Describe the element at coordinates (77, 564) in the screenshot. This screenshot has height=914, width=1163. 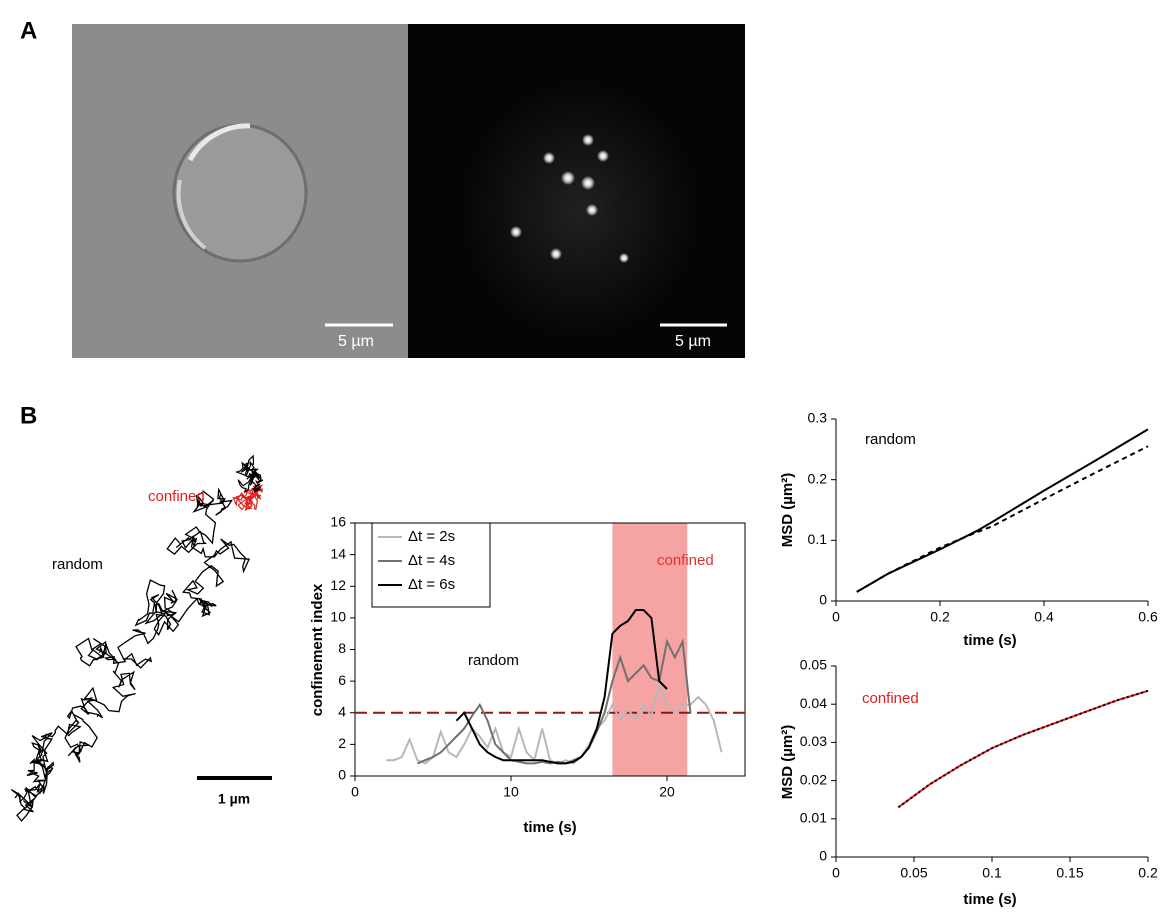
I see `trajectory-label: random` at that location.